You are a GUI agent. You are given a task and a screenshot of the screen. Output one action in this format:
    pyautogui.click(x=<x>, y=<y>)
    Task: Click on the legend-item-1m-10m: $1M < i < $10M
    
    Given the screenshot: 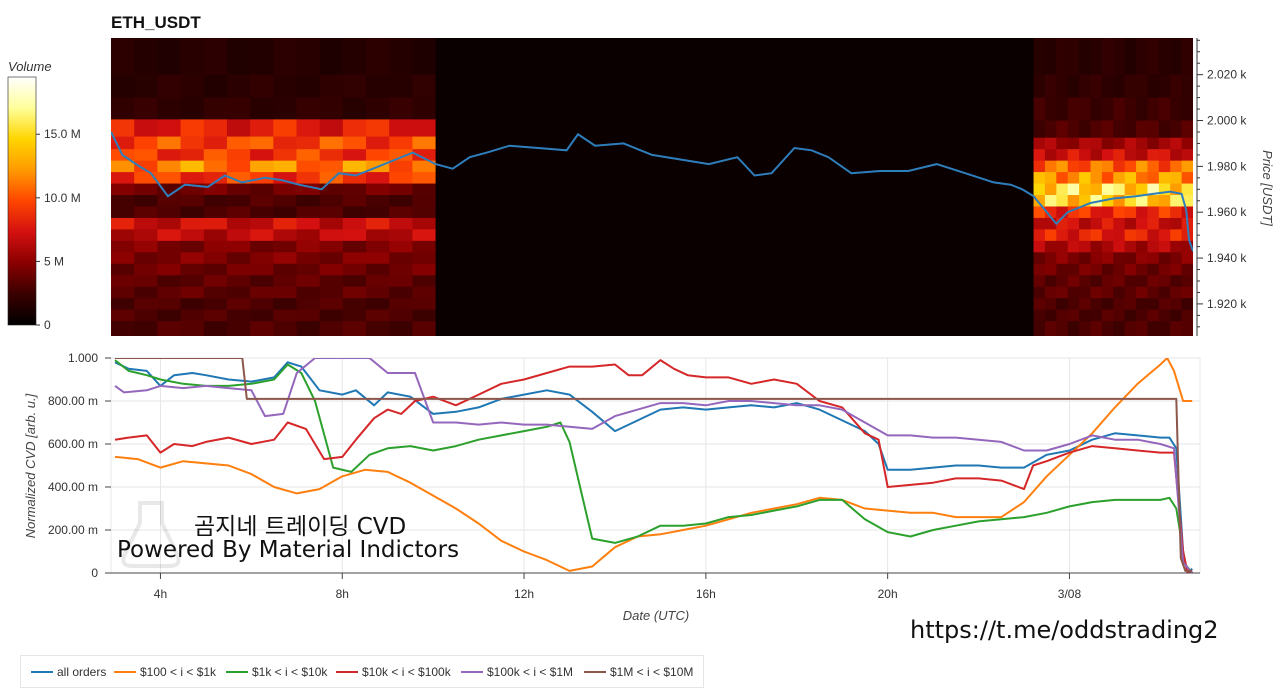 What is the action you would take?
    pyautogui.click(x=638, y=672)
    